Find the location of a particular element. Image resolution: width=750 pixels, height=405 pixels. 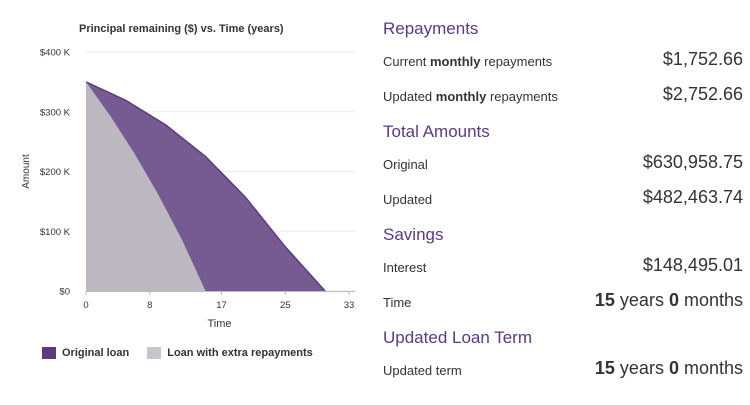

label-part: Updated is located at coordinates (409, 96).